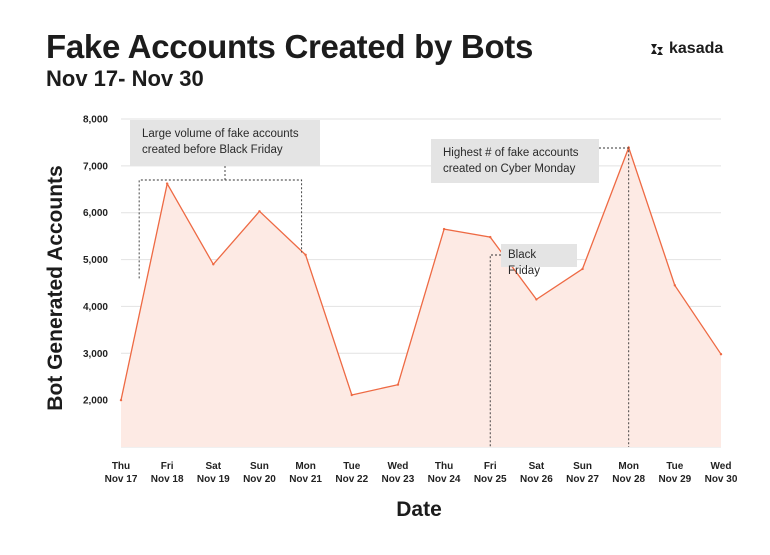  Describe the element at coordinates (614, 297) in the screenshot. I see `peak-leader` at that location.